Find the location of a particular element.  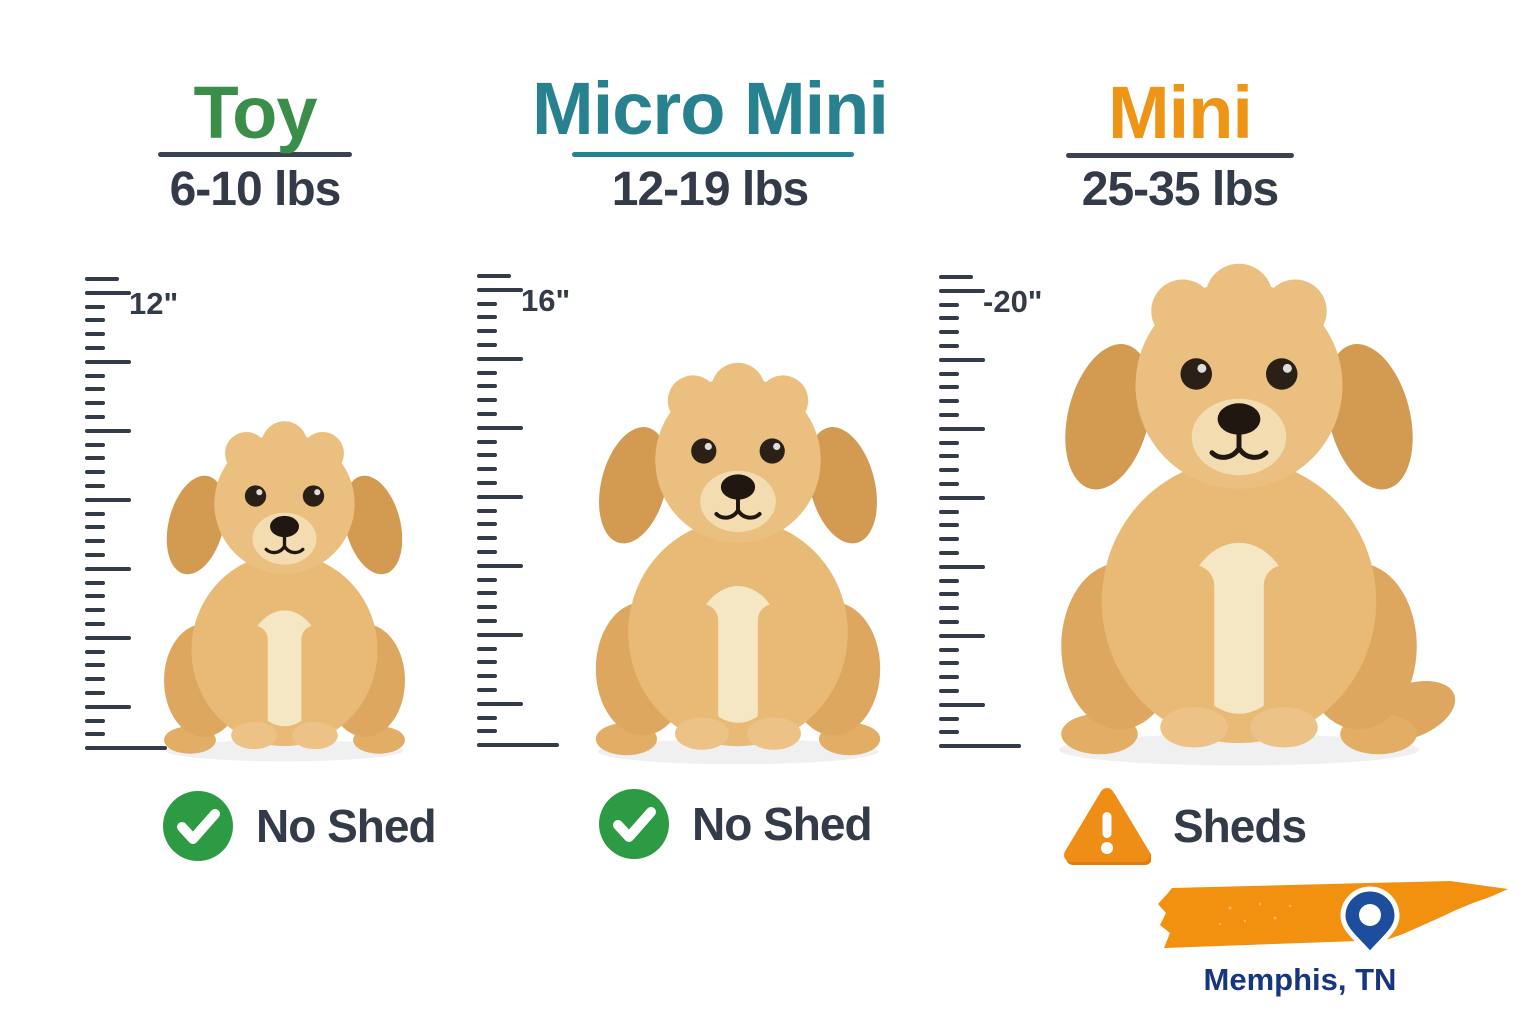

ruler-label-micro-mini: 16" is located at coordinates (546, 300).